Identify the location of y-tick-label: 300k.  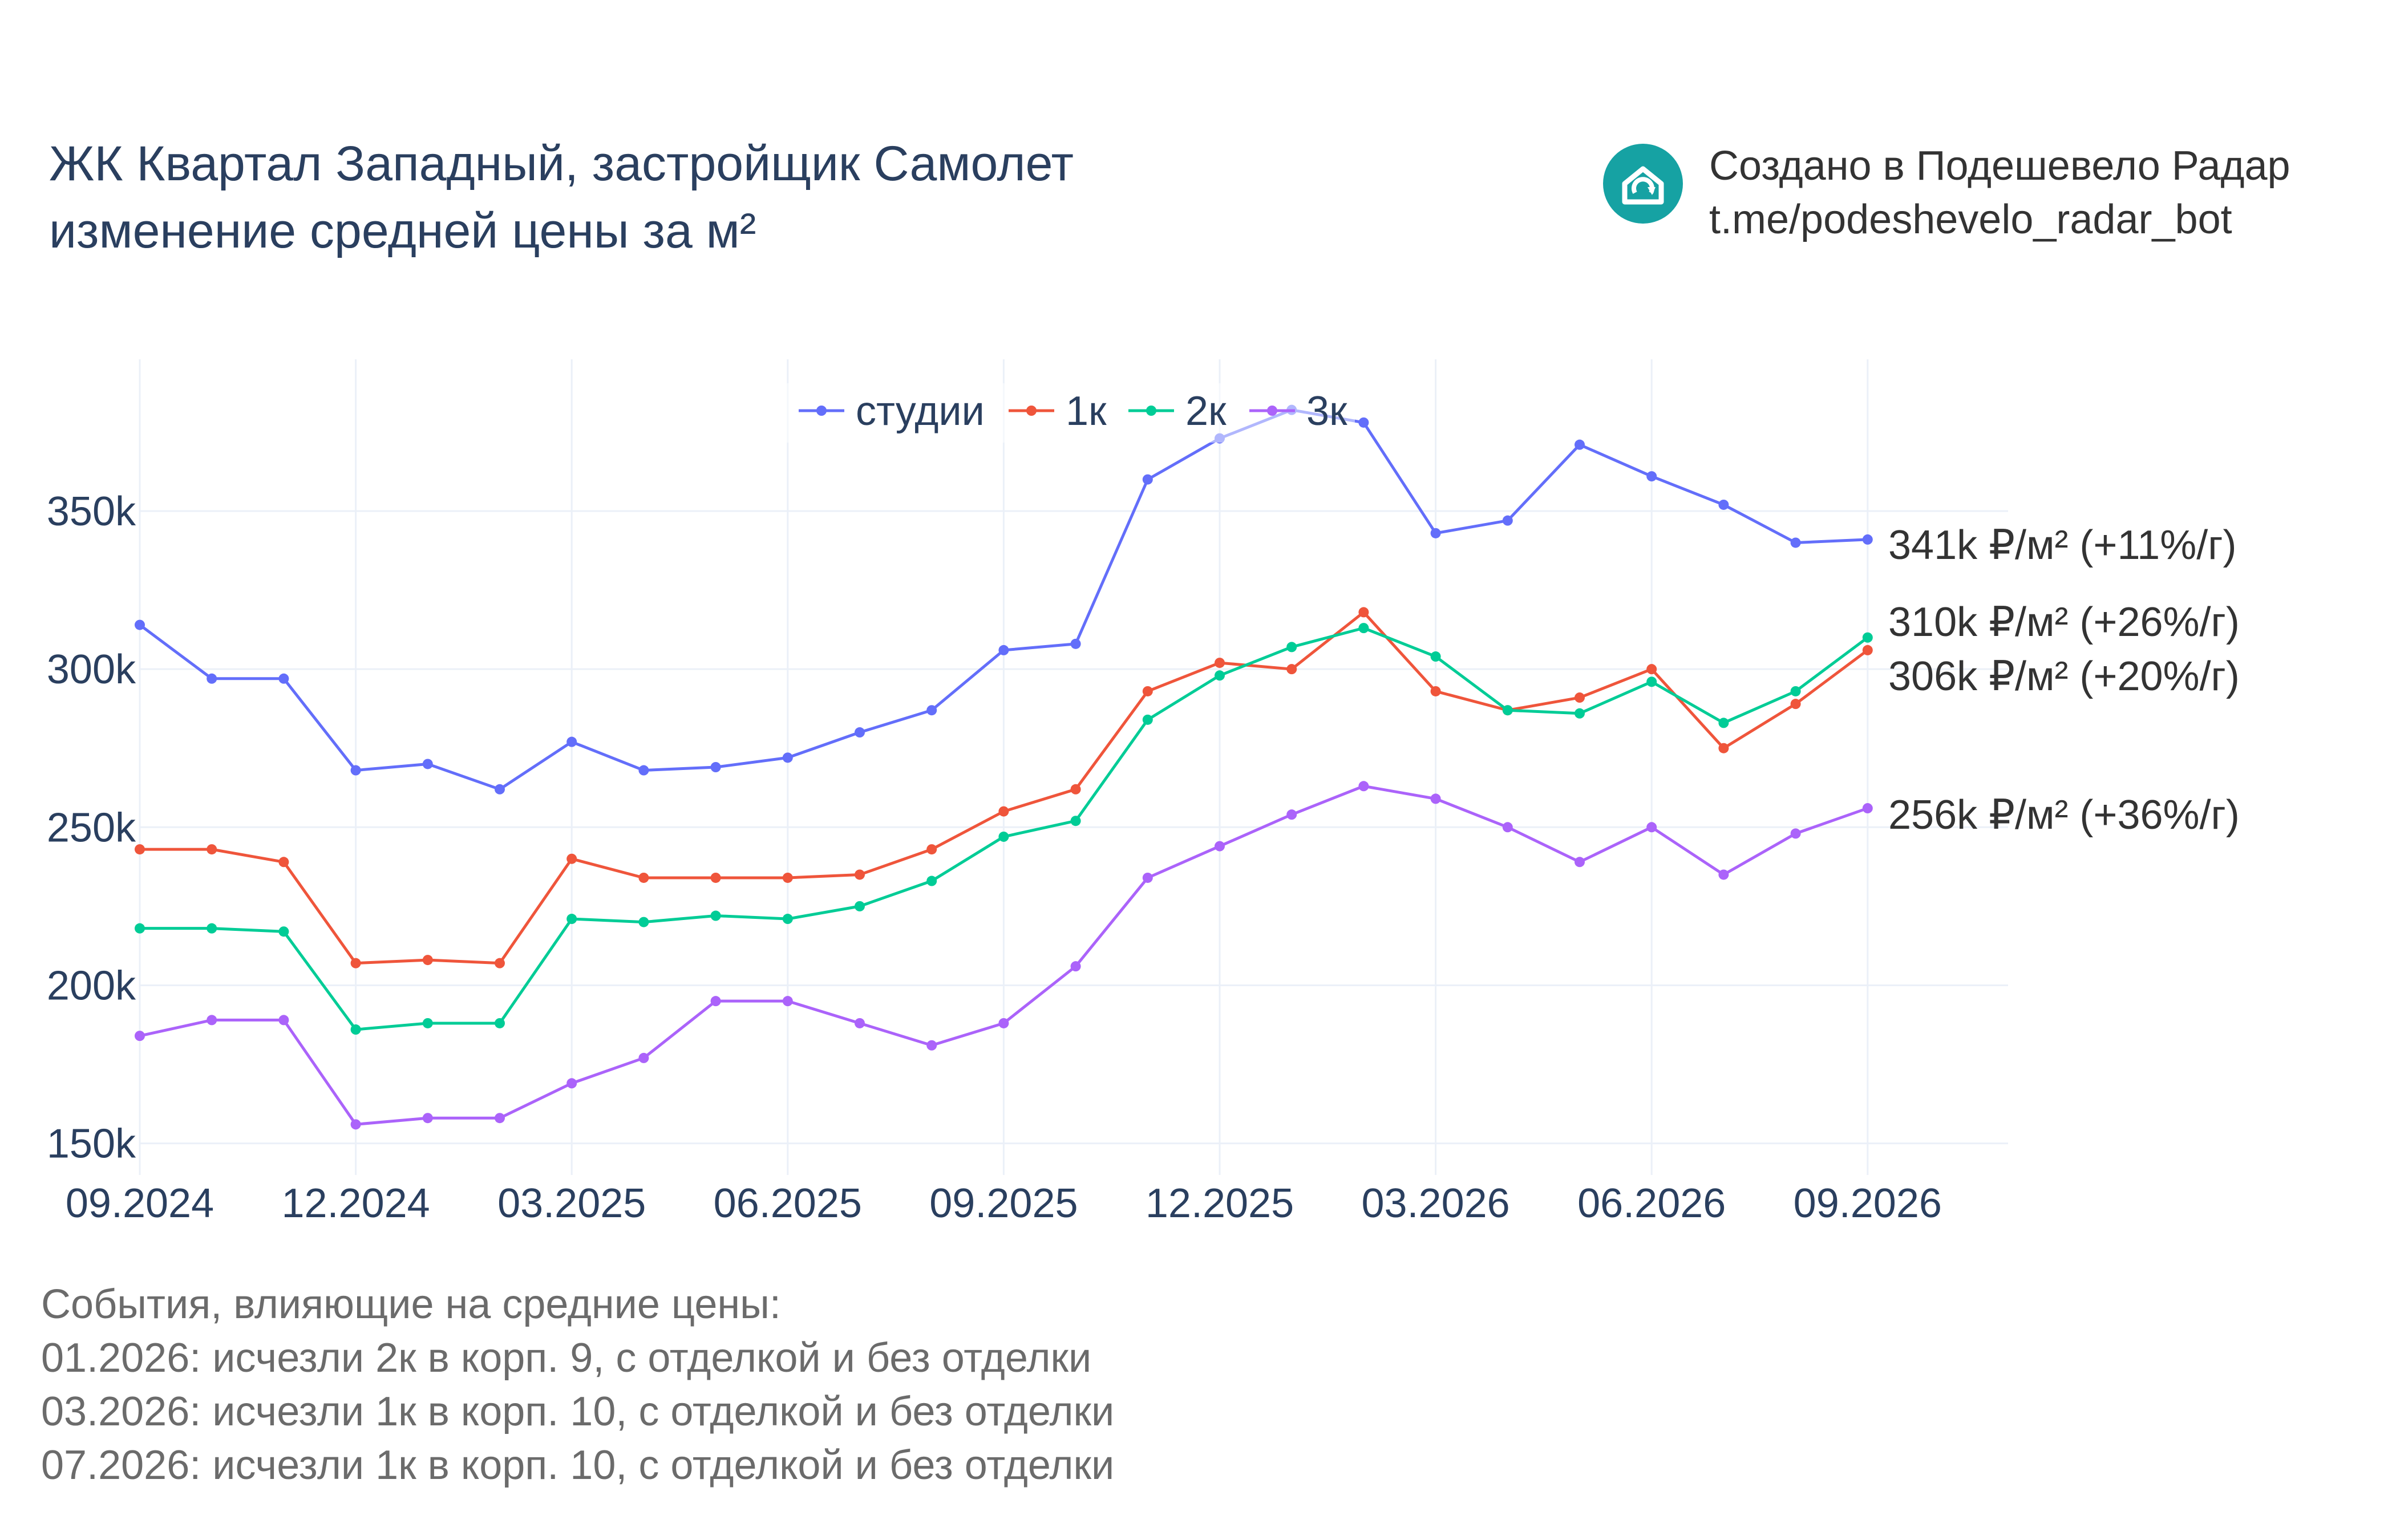
(92, 670).